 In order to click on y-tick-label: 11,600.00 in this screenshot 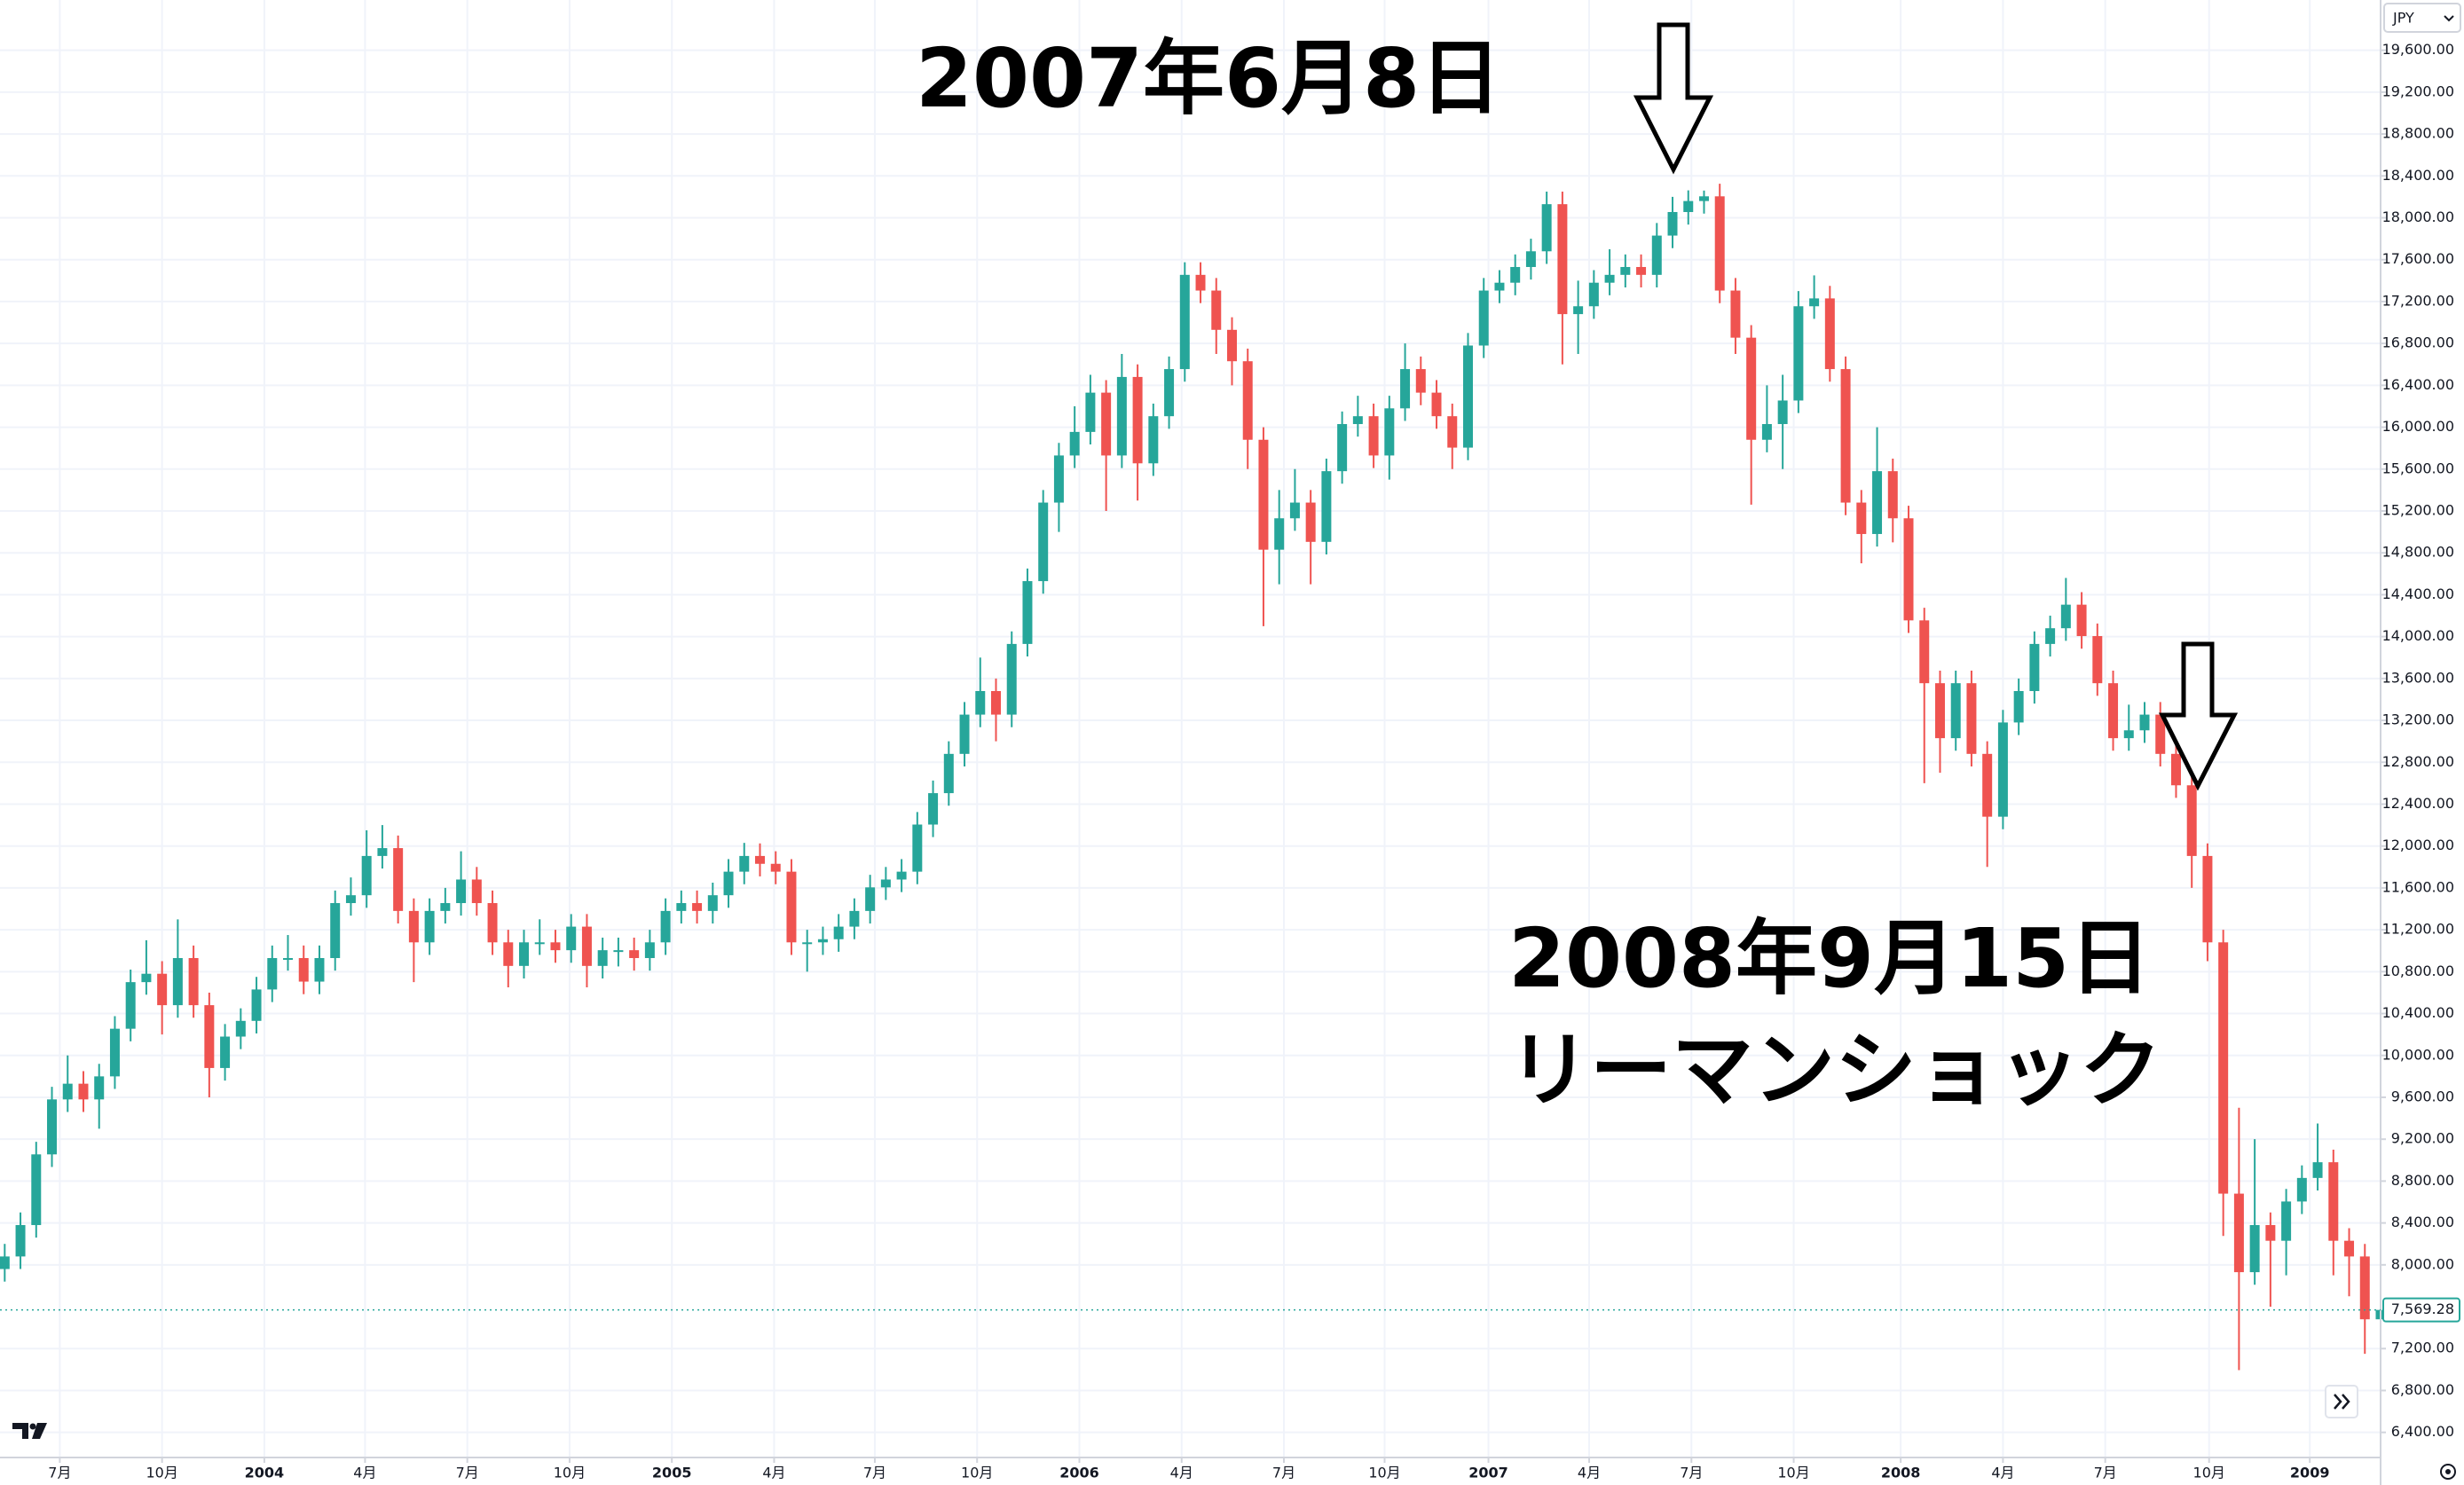, I will do `click(2418, 886)`.